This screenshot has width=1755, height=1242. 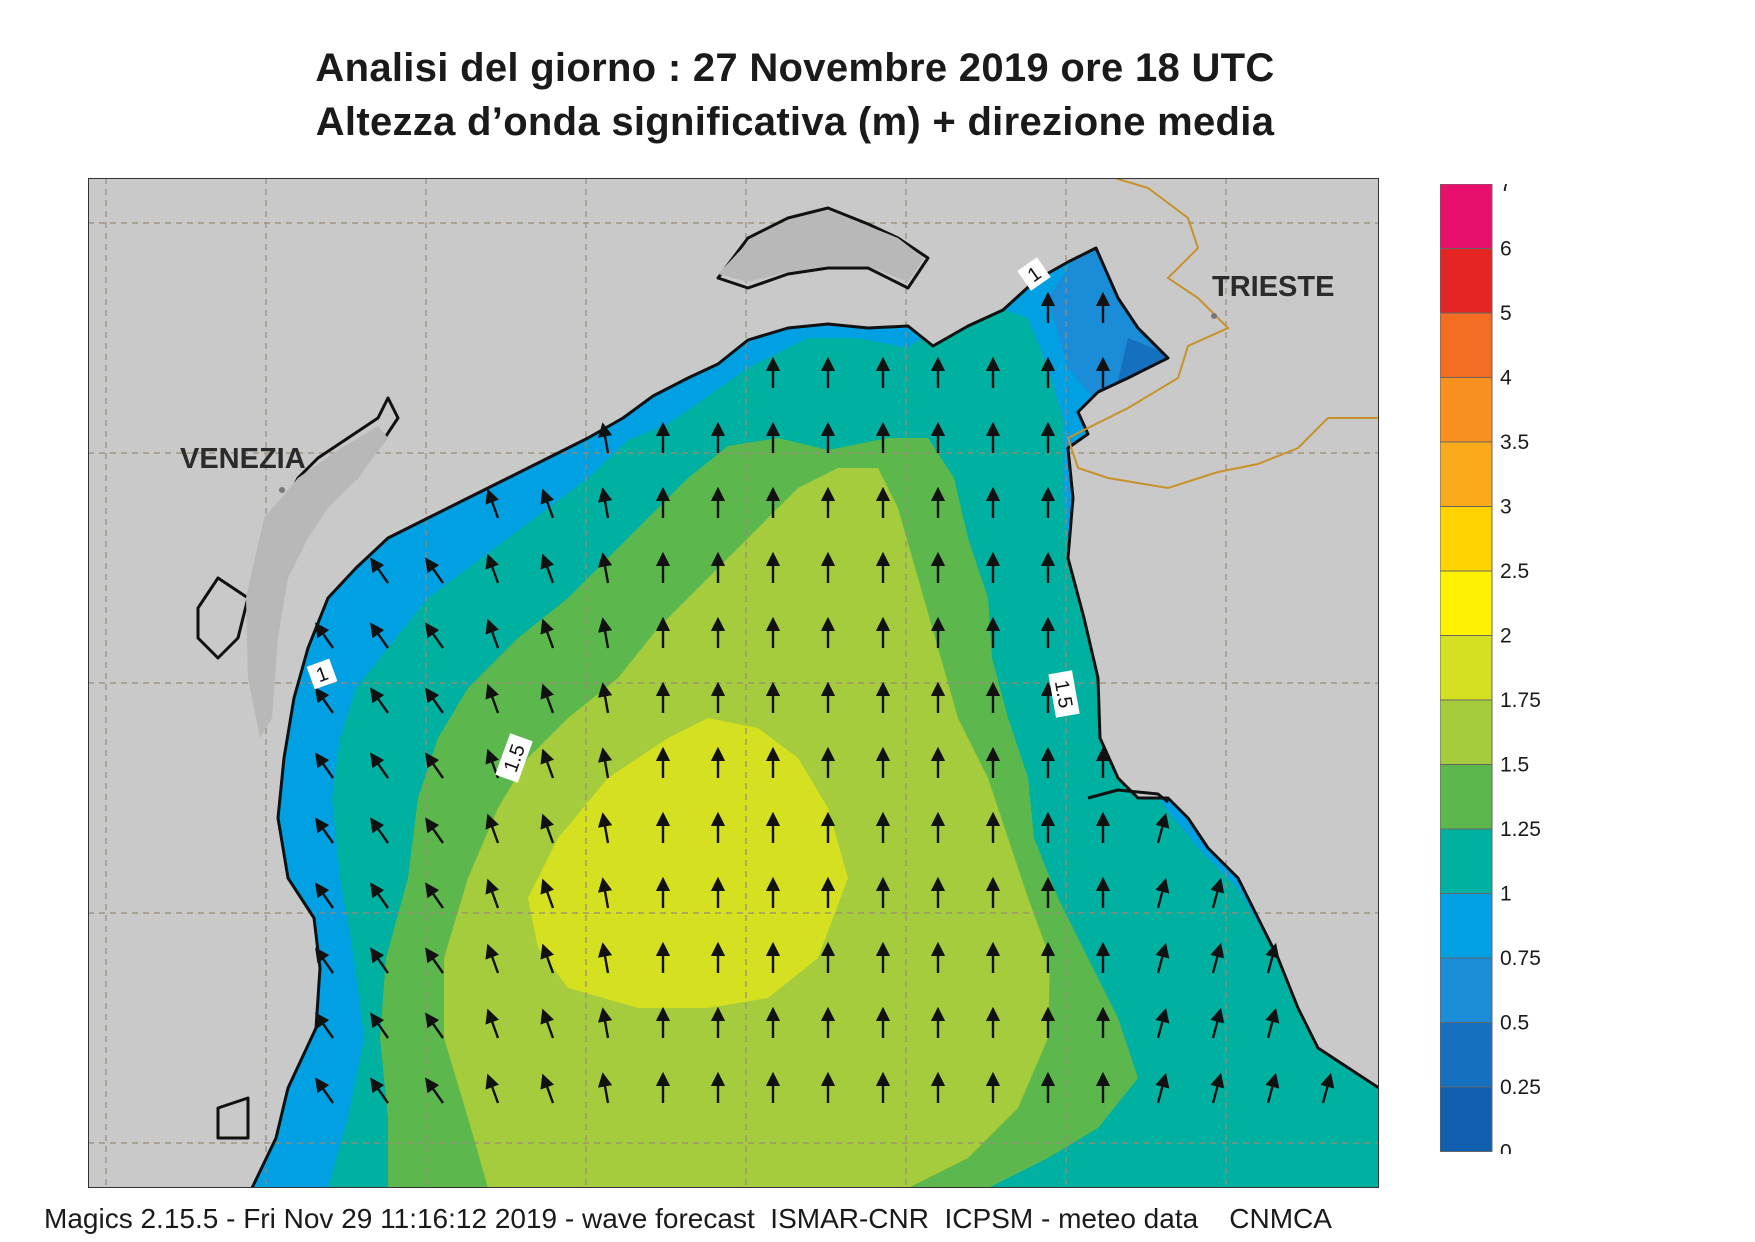 I want to click on color-scale-legend: 7 6 5 4 3.5 3 2.5 2 1.75 1.5 1.25 1 0.75 0.5 0.25 0, so click(x=1490, y=669).